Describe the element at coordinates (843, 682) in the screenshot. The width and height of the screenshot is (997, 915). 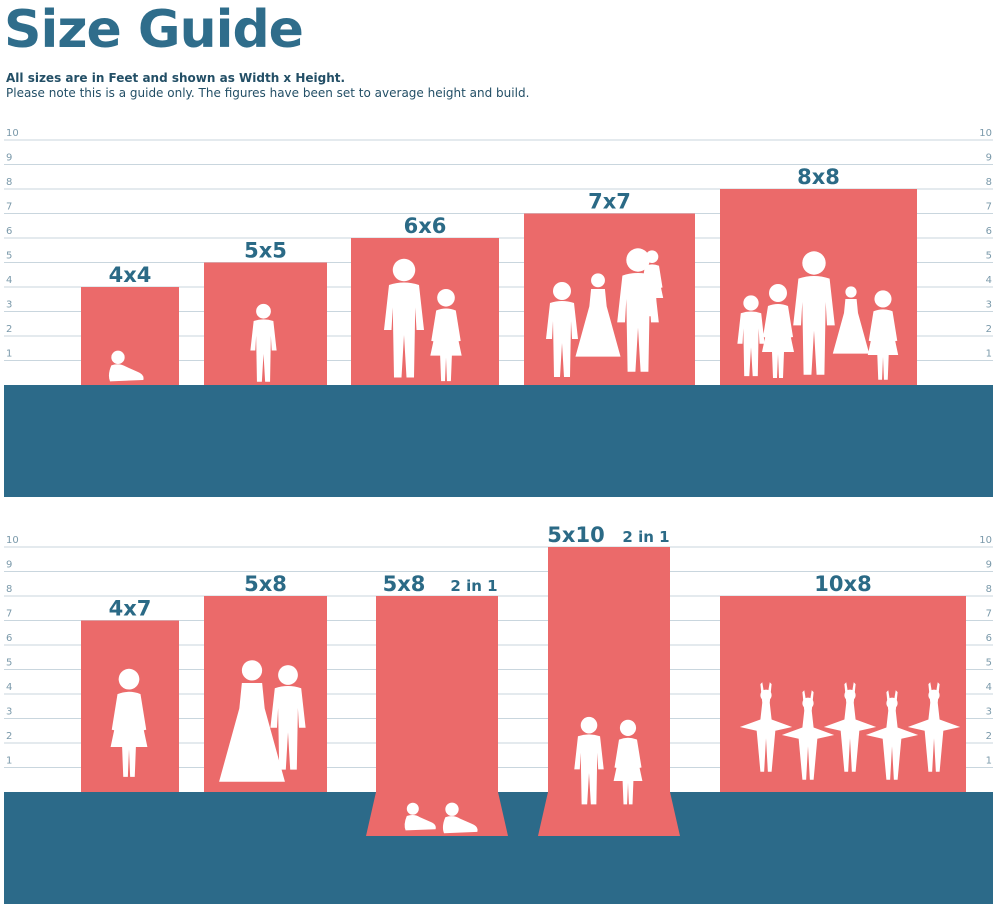
I see `backdrop-10x8: 10x8` at that location.